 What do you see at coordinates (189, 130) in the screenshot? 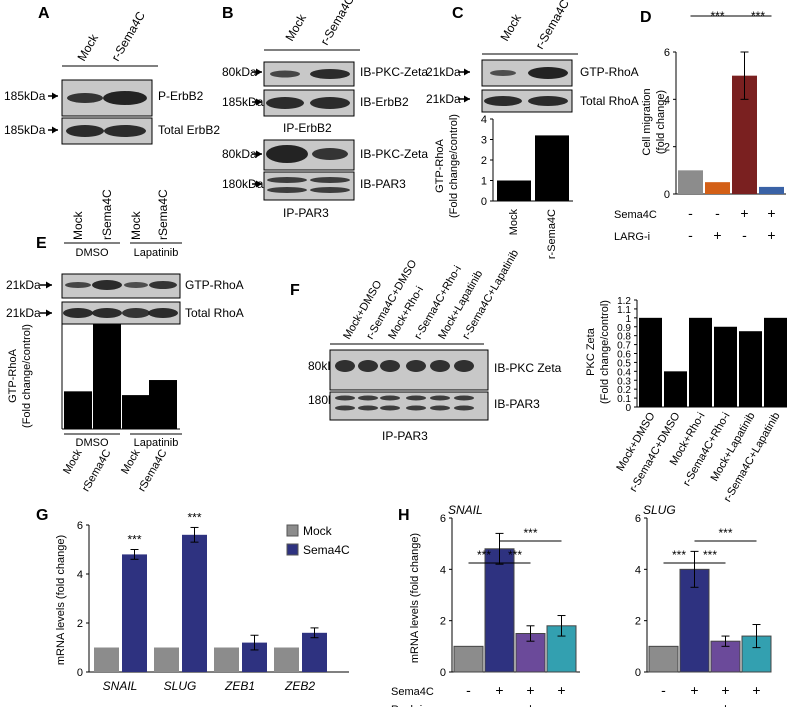
I see `band-label: Total ErbB2` at bounding box center [189, 130].